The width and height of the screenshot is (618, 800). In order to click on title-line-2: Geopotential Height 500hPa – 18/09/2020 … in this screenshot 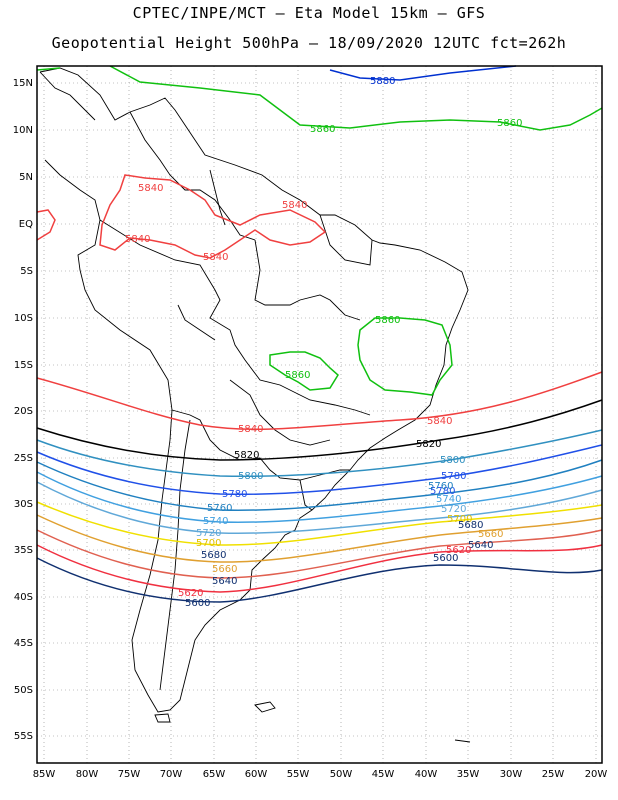, I will do `click(309, 43)`.